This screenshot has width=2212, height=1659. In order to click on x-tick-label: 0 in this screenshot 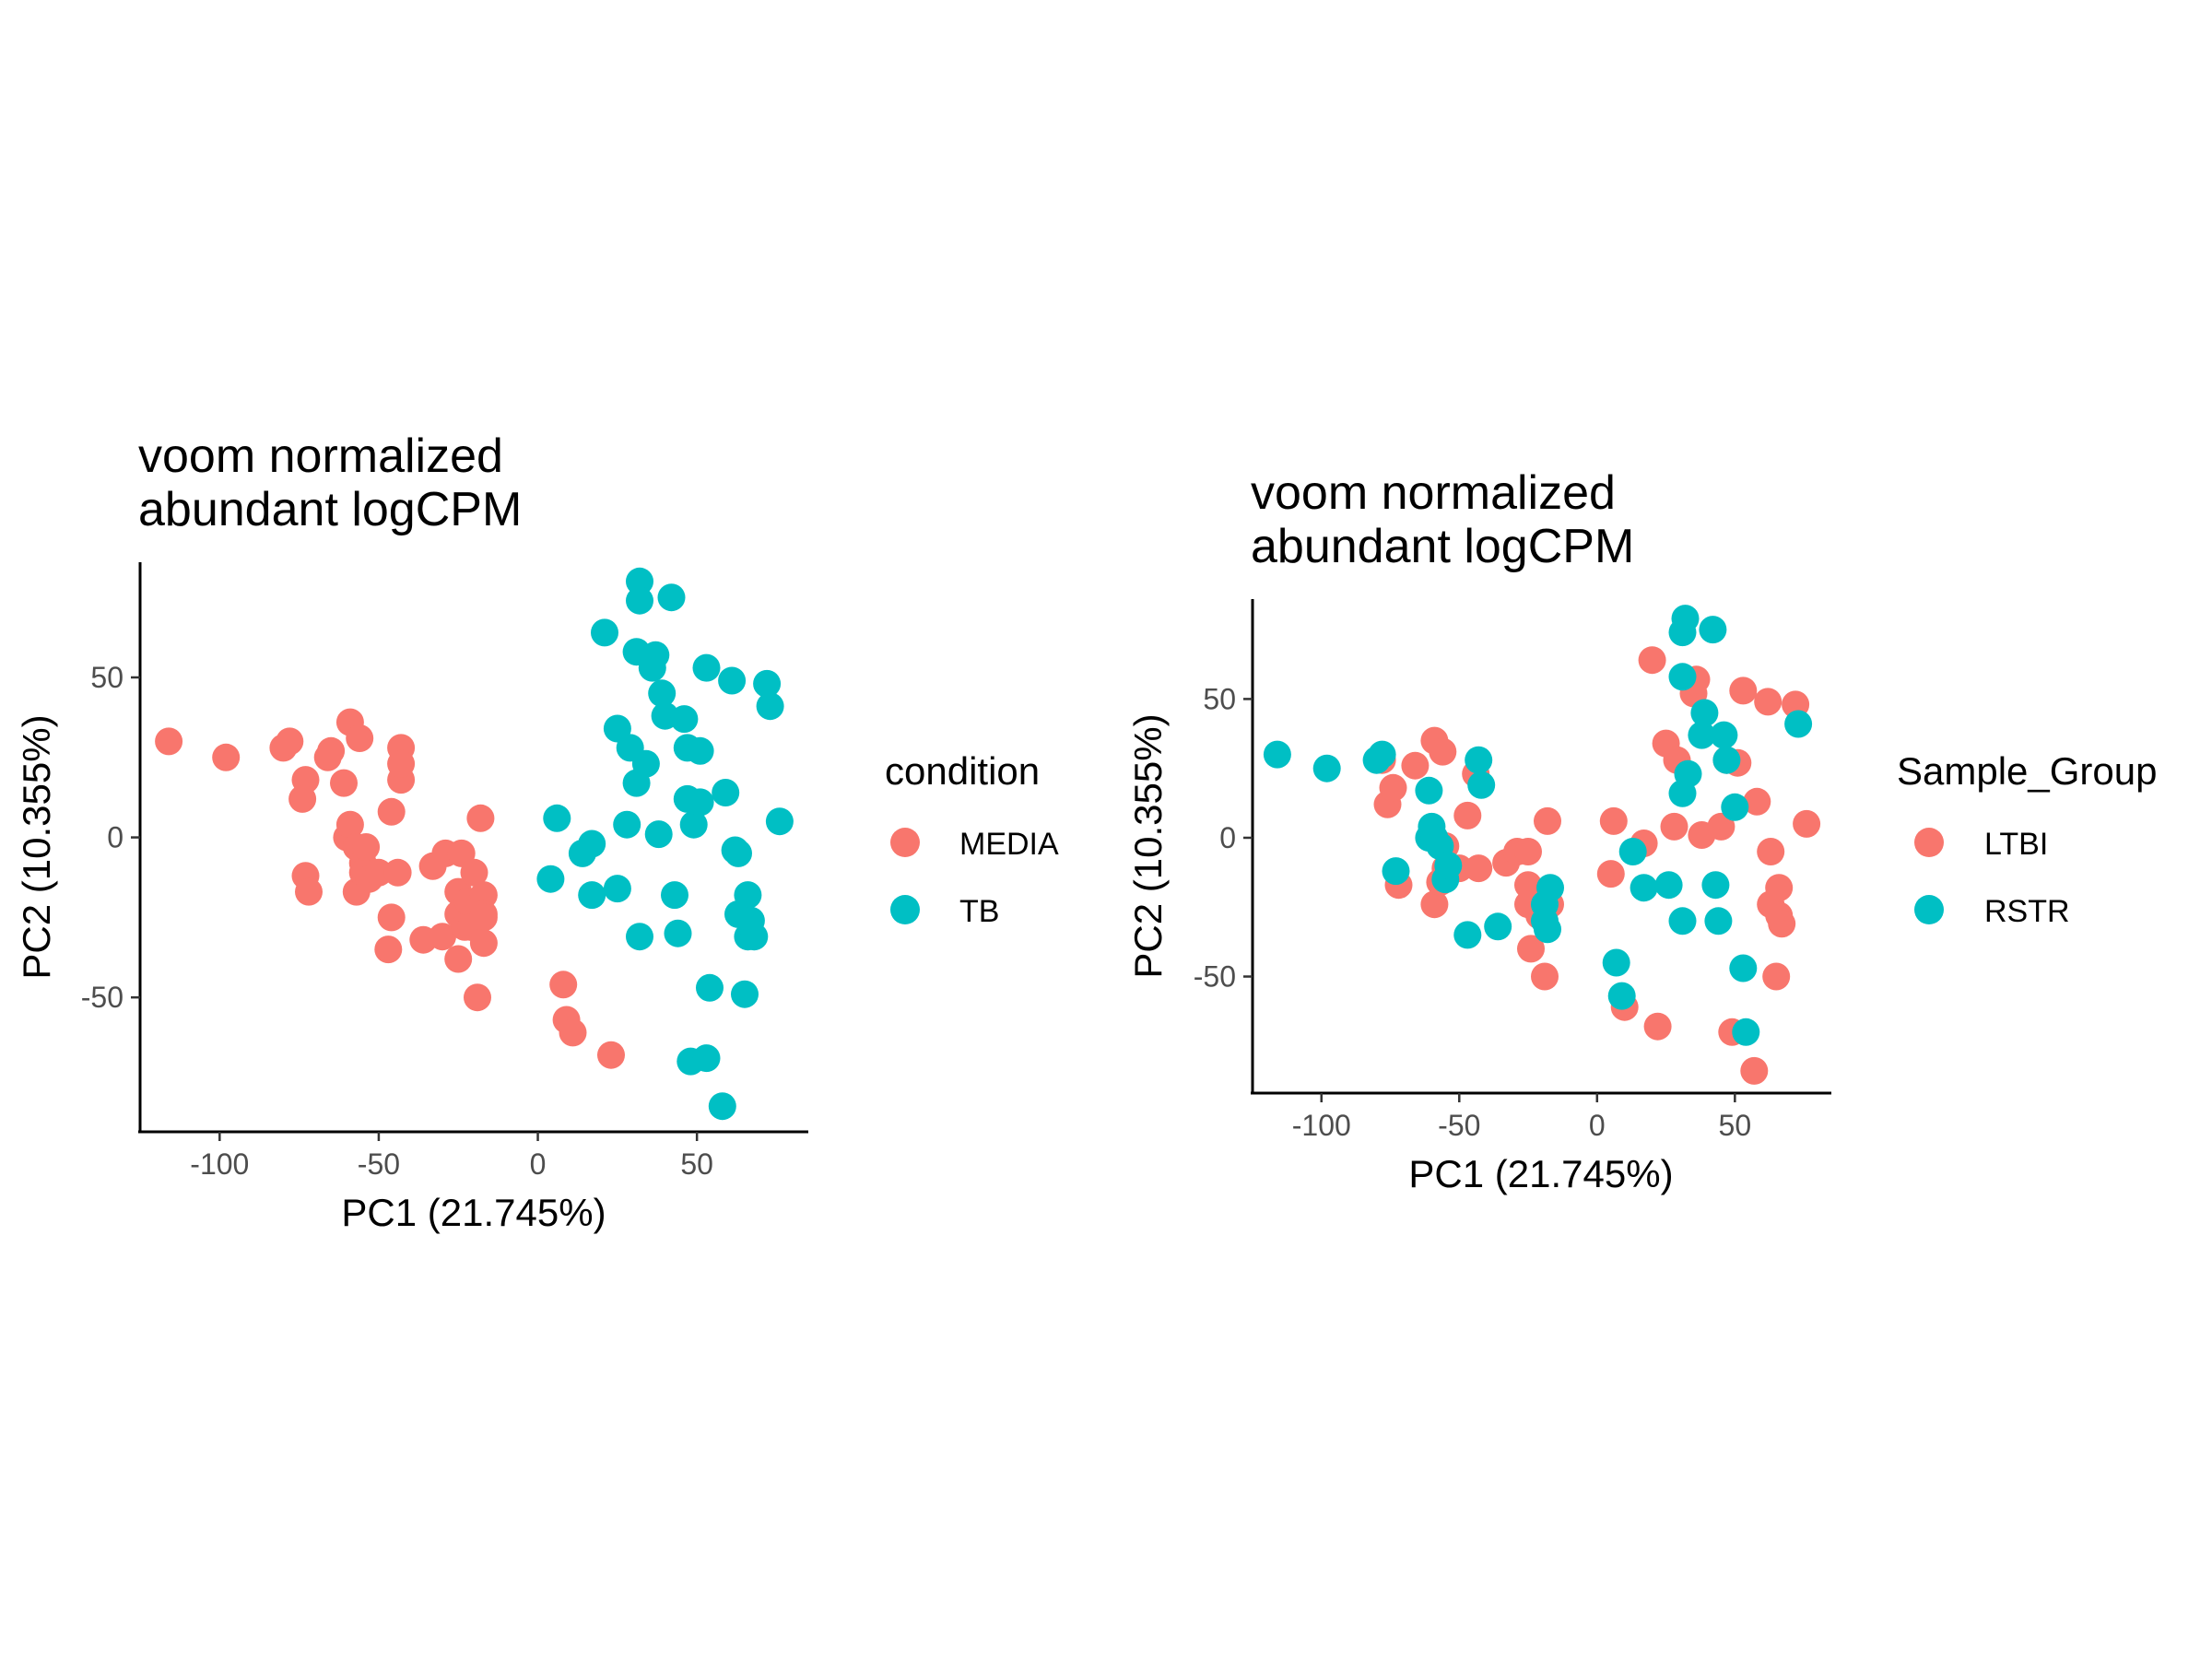, I will do `click(1597, 1125)`.